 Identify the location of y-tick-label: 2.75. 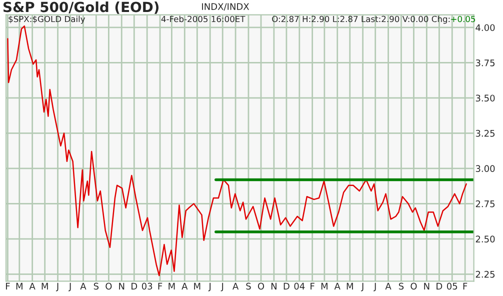
(485, 204).